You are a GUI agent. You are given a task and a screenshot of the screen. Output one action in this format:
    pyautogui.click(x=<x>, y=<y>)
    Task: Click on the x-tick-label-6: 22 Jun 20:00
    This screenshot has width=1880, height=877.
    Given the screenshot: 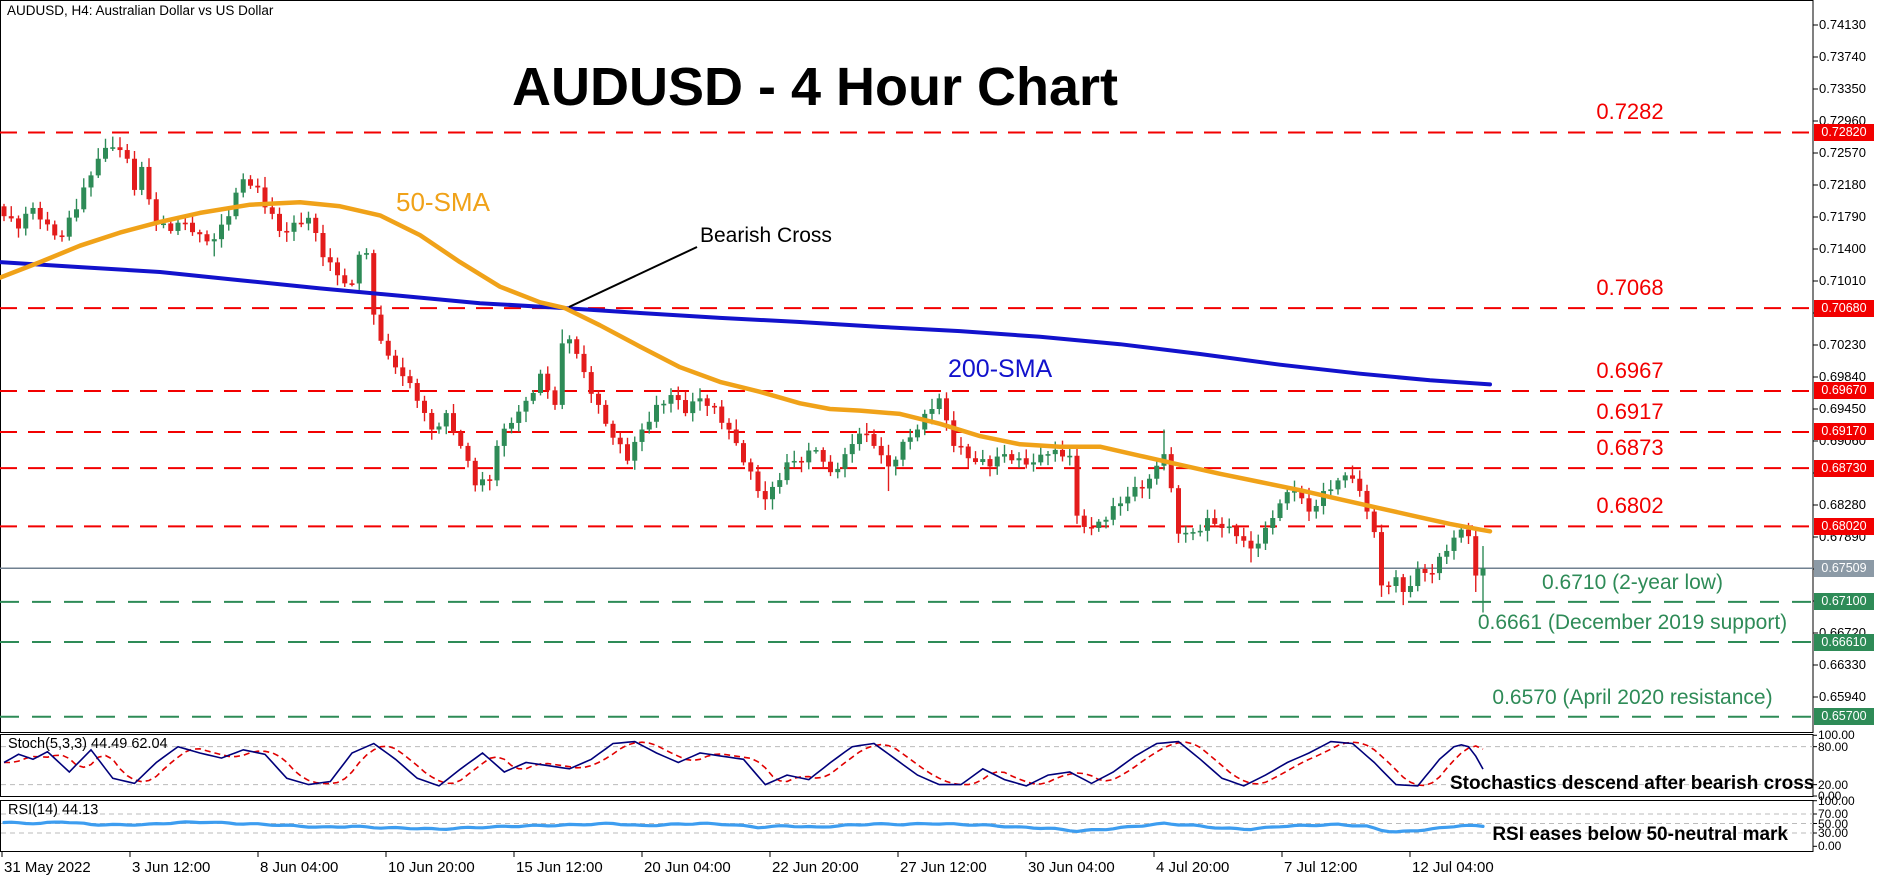 What is the action you would take?
    pyautogui.click(x=815, y=867)
    